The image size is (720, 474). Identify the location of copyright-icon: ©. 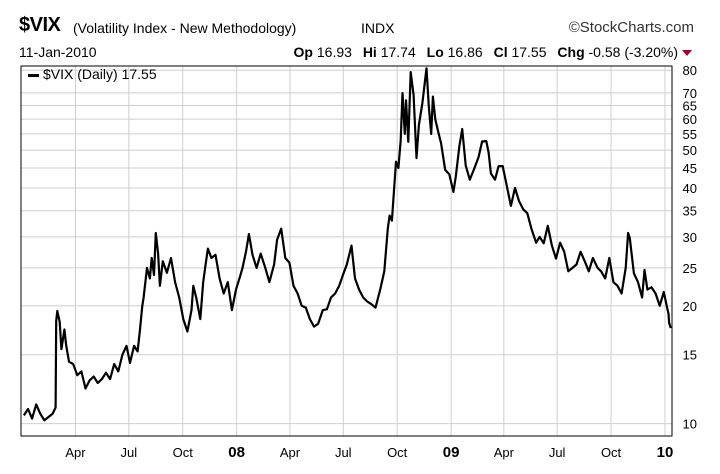
(574, 27).